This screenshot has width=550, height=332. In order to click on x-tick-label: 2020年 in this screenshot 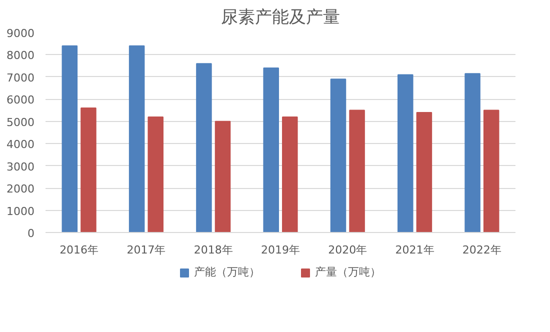, I will do `click(348, 250)`.